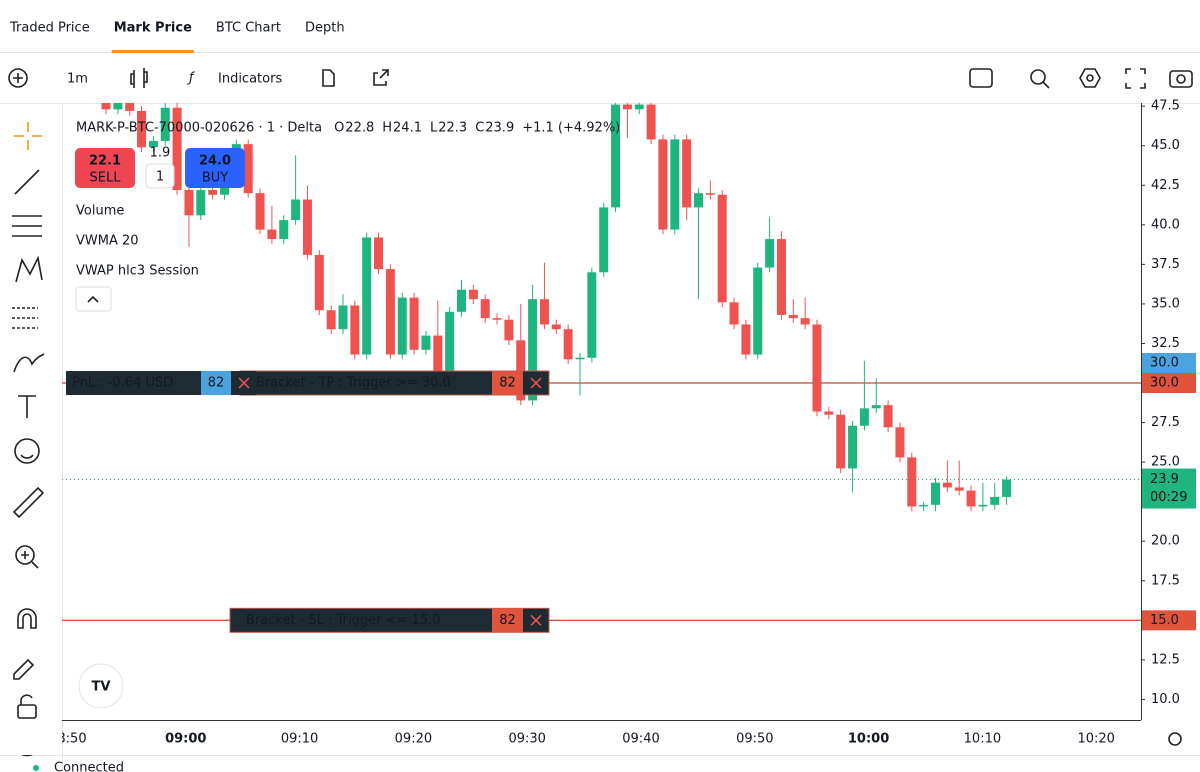  I want to click on interval: 1m, so click(77, 79).